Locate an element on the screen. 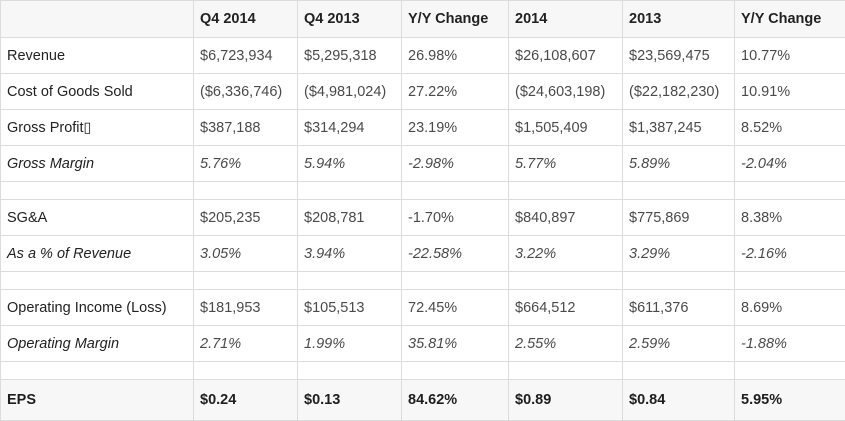  cell-value: -2.16% is located at coordinates (790, 254).